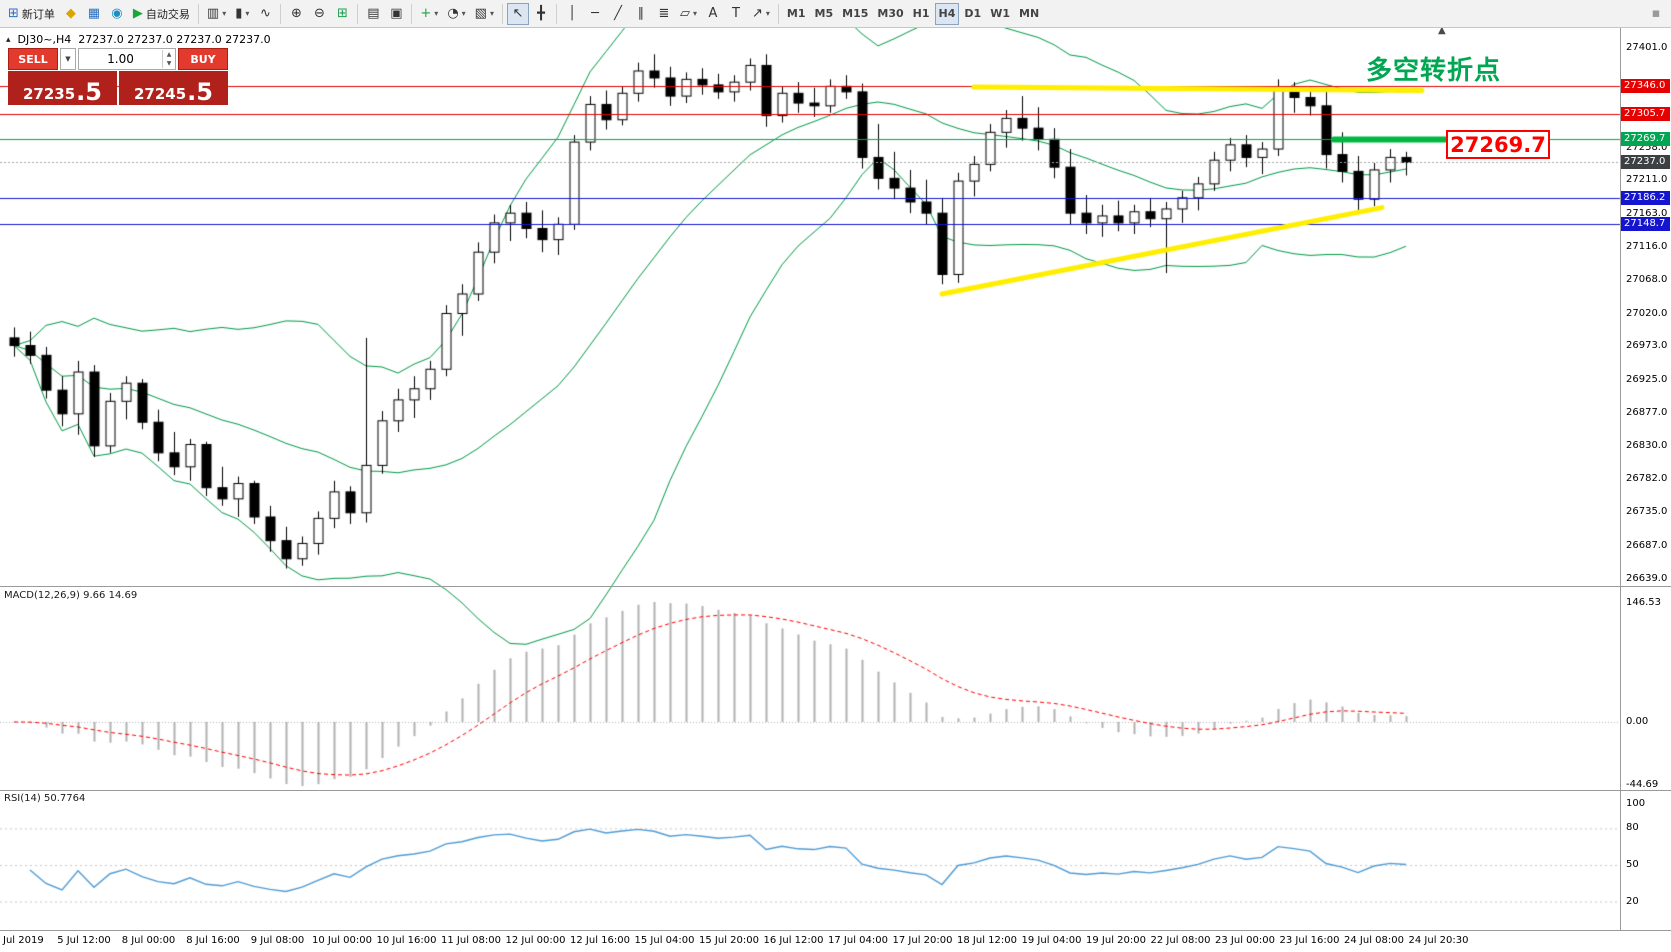  What do you see at coordinates (600, 940) in the screenshot?
I see `time-axis-label: 12 Jul 16:00` at bounding box center [600, 940].